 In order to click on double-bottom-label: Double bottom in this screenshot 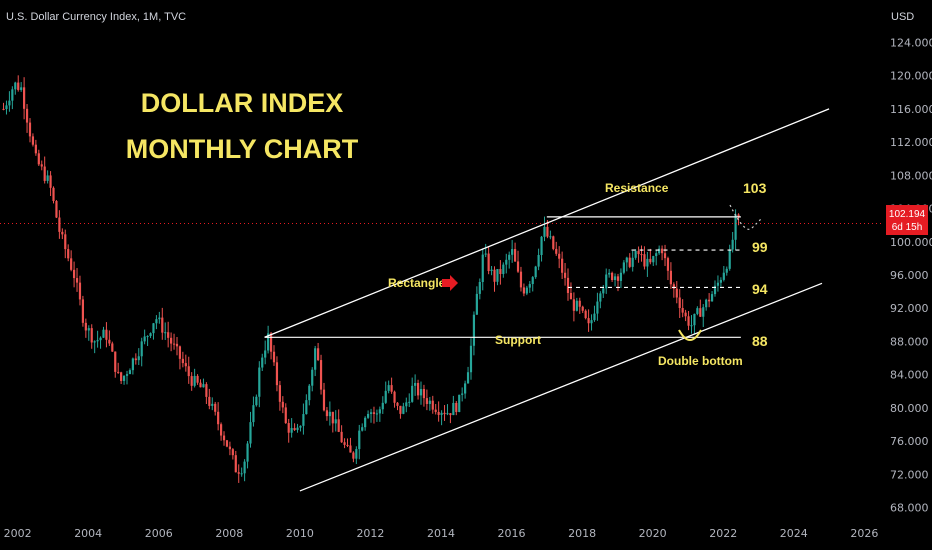, I will do `click(700, 361)`.